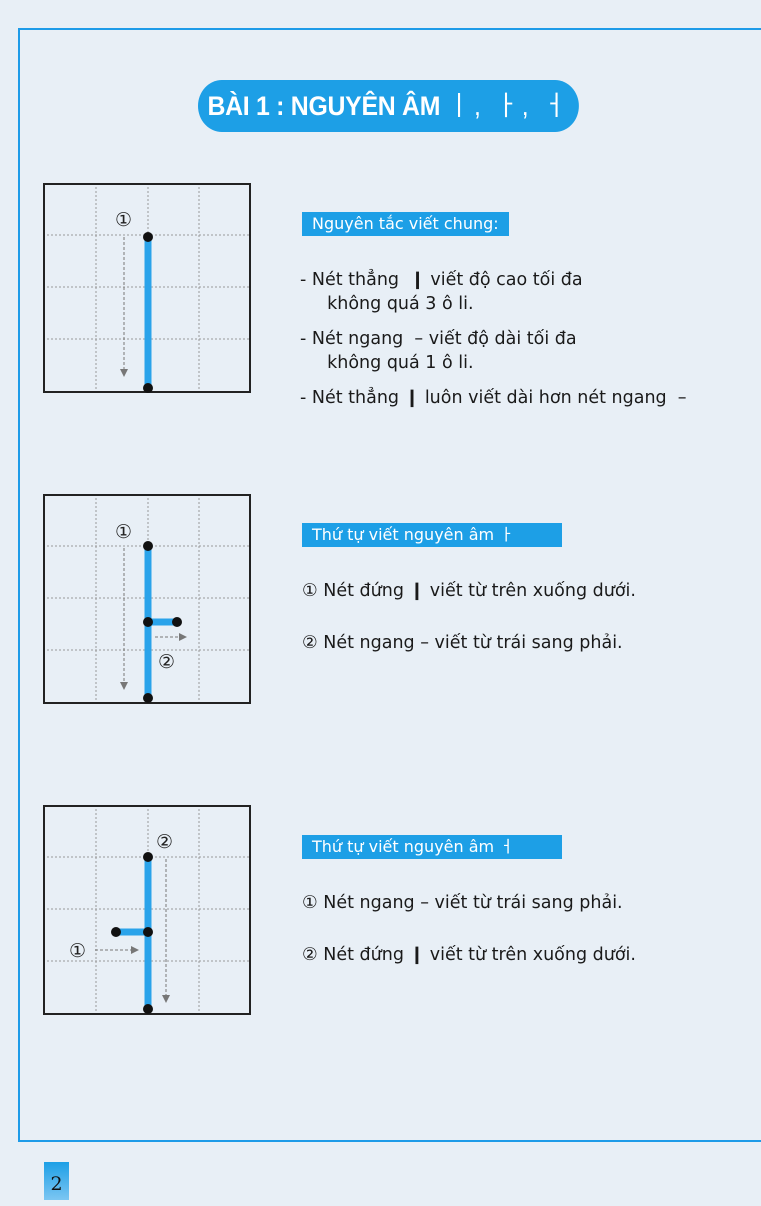 The image size is (761, 1206). What do you see at coordinates (147, 599) in the screenshot?
I see `stroke-grid-2: ① ②` at bounding box center [147, 599].